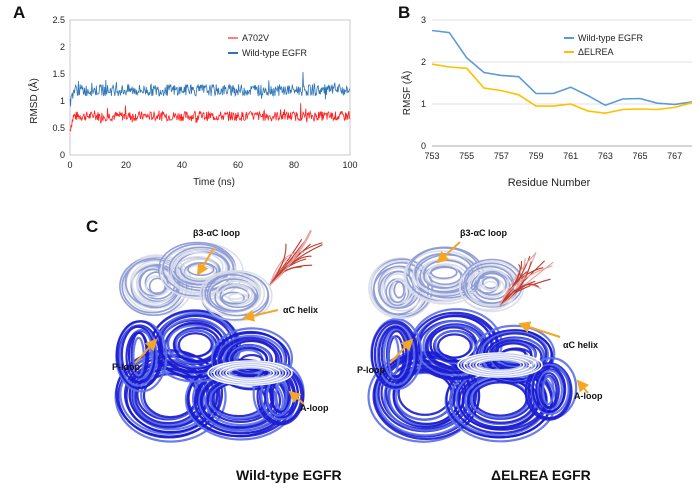 Image resolution: width=700 pixels, height=497 pixels. Describe the element at coordinates (535, 156) in the screenshot. I see `rmsf-xtick-label: 759` at that location.